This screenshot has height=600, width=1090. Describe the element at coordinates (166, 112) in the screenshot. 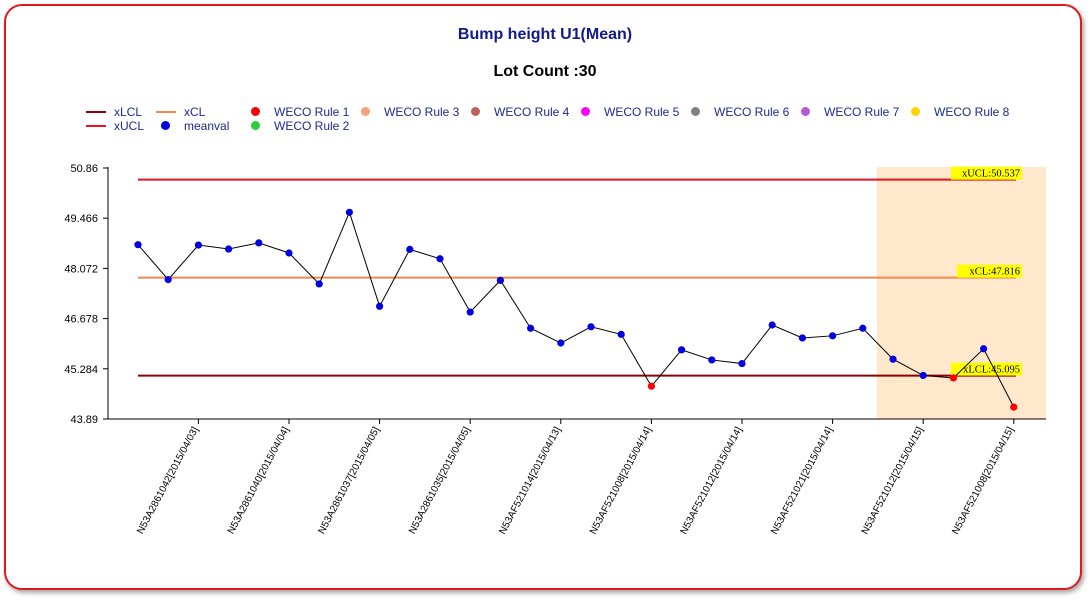

I see `legend-line-xcl` at that location.